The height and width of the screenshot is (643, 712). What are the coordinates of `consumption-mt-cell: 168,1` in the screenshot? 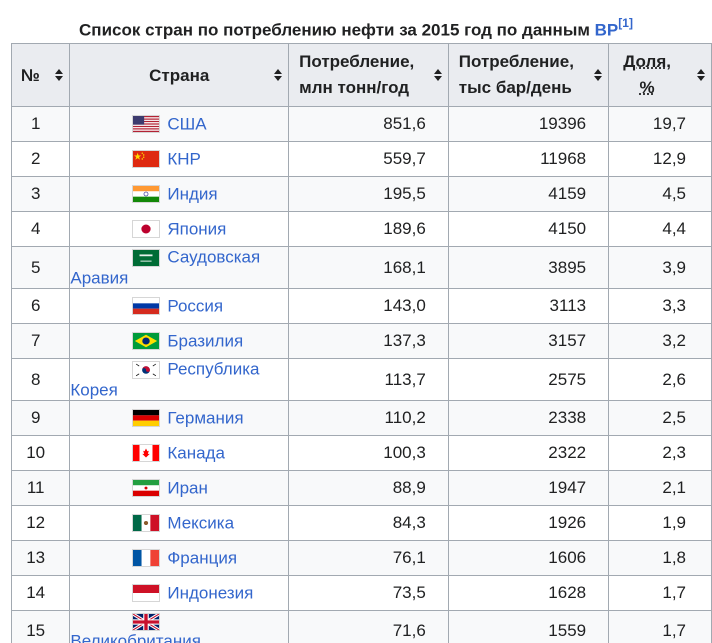 It's located at (368, 267).